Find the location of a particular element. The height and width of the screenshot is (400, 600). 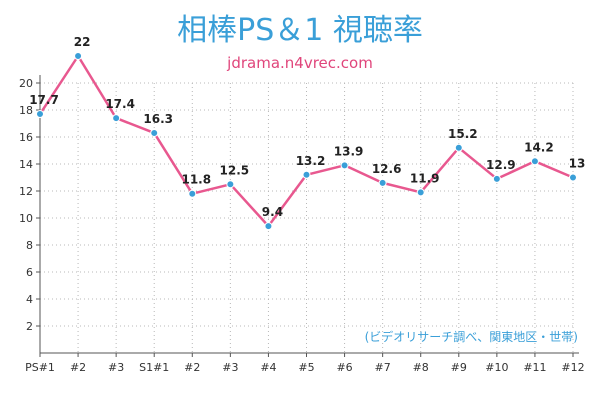

y-tick-label: 14 is located at coordinates (26, 164).